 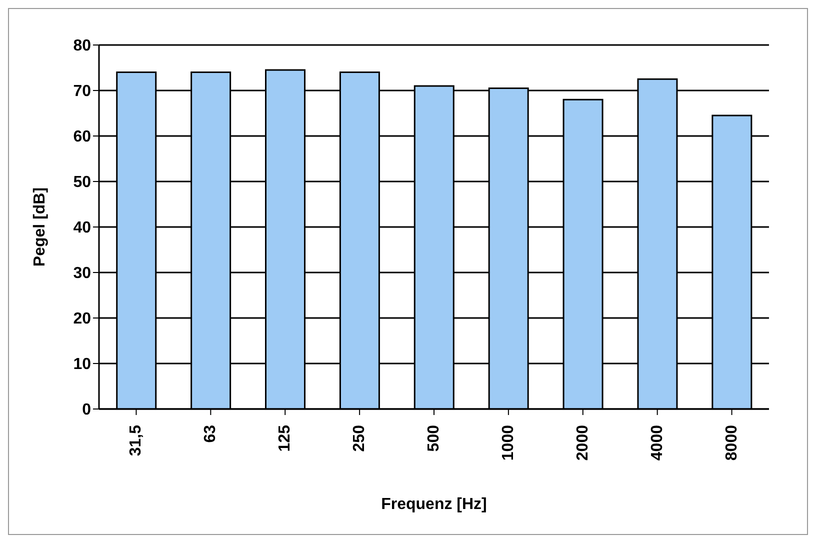 I want to click on y-tick-label: 80, so click(x=82, y=46).